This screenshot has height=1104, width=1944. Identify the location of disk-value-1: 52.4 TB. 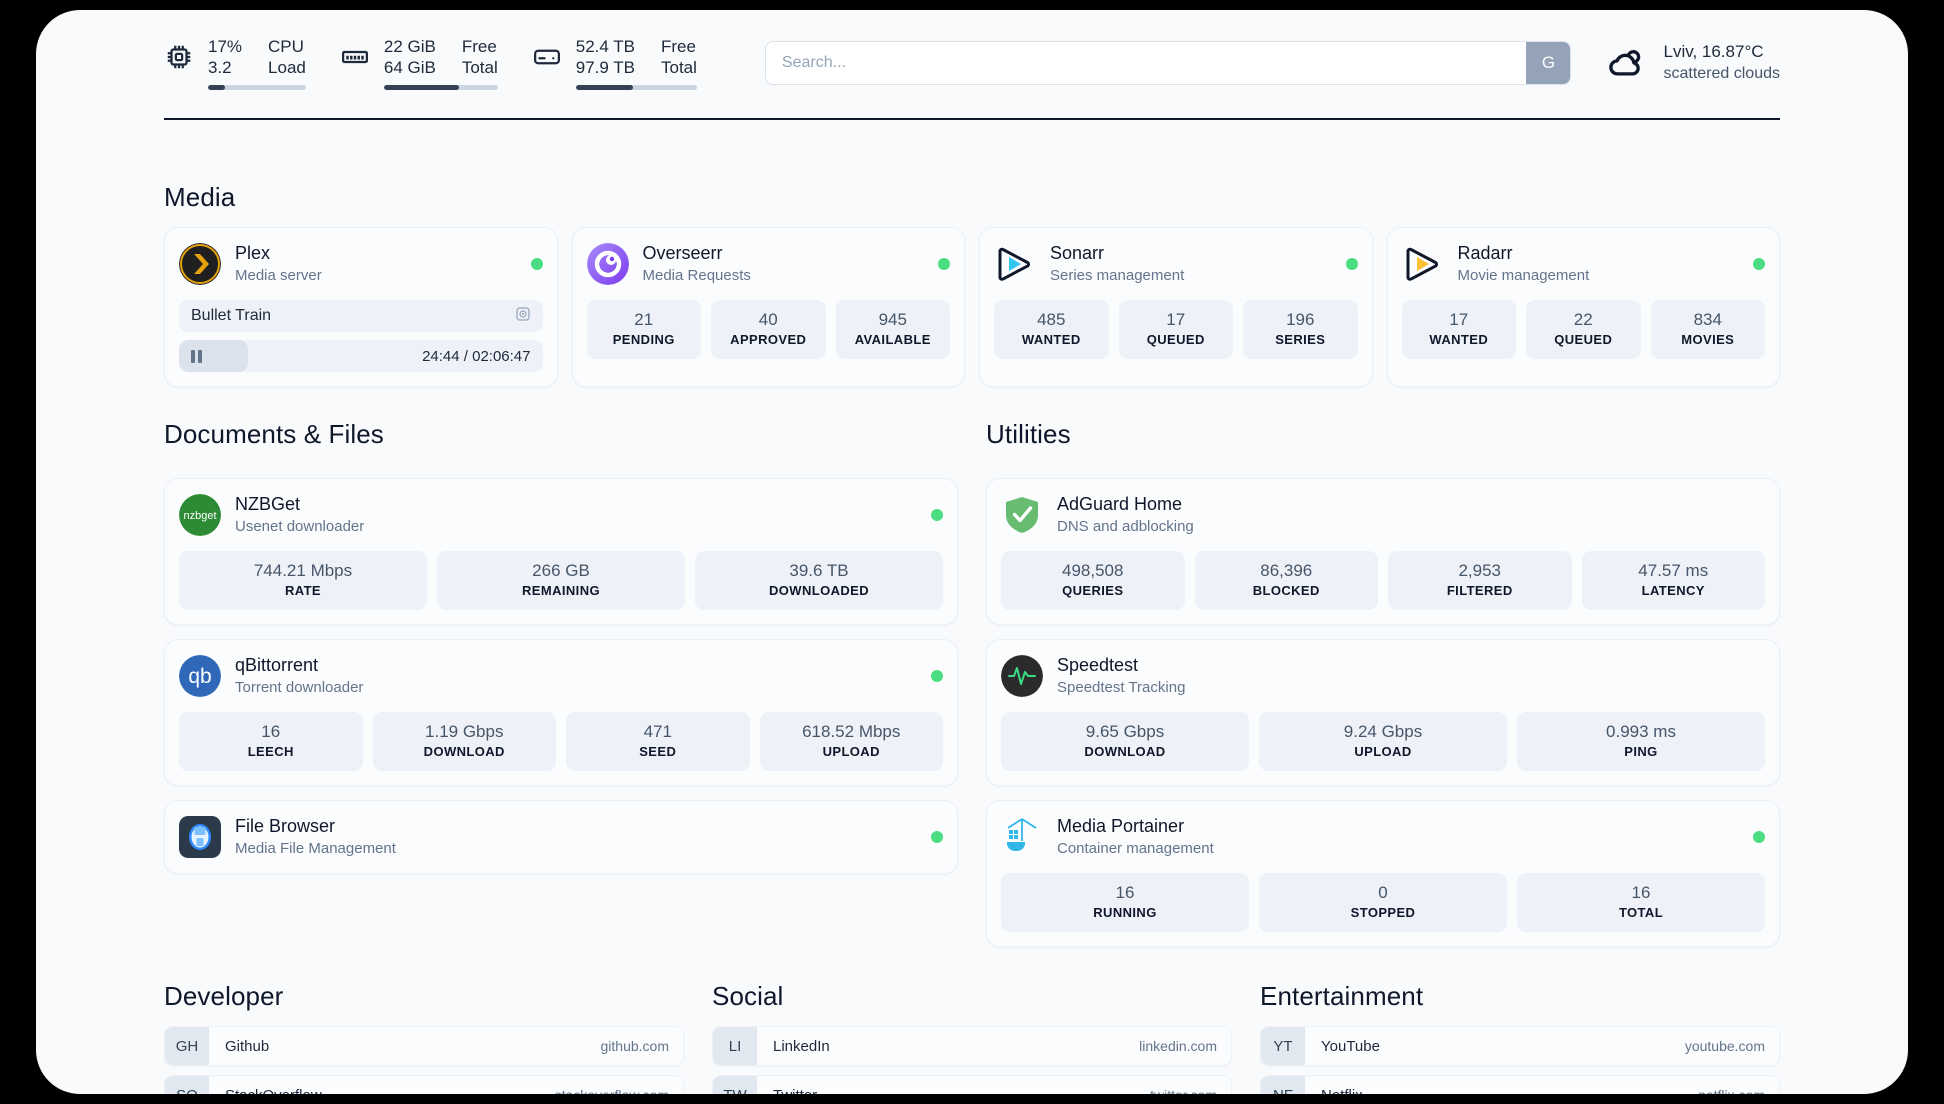
(605, 46).